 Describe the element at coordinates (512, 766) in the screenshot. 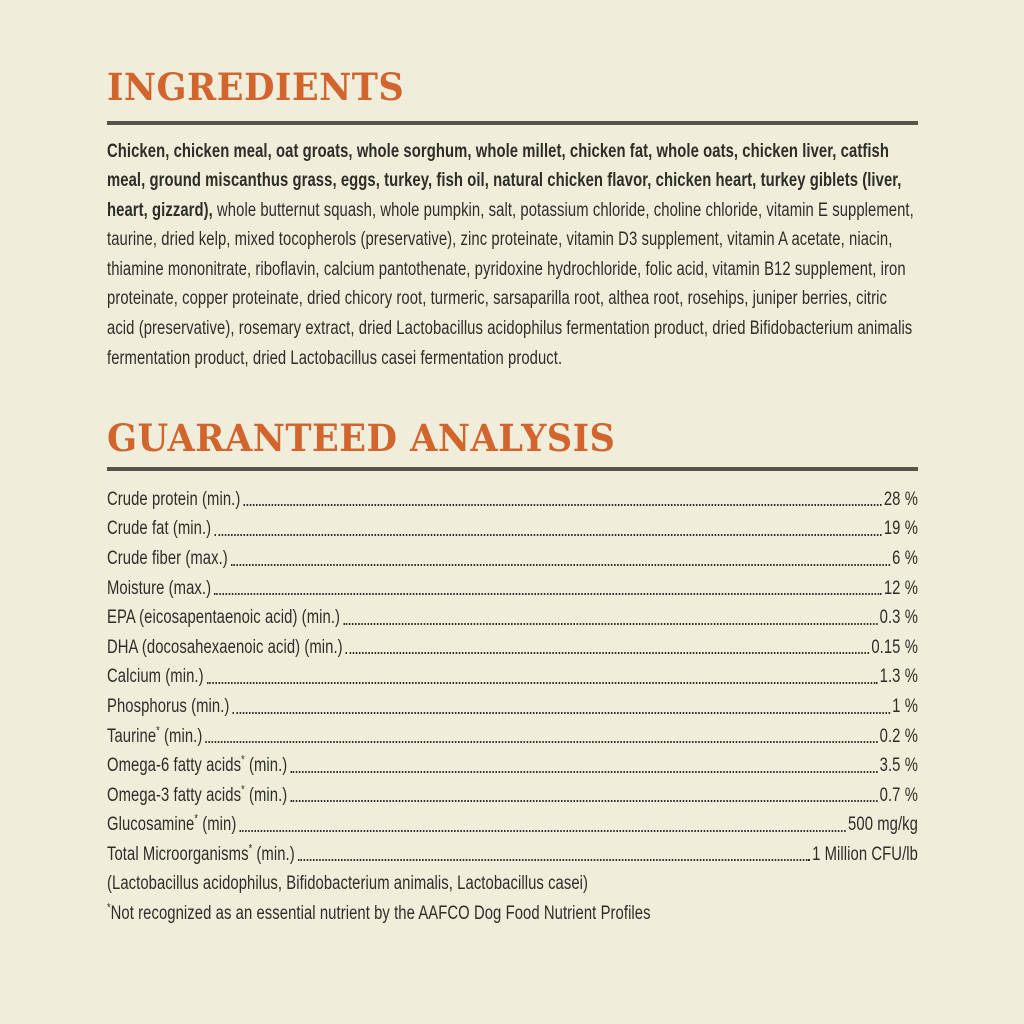

I see `analysis-row: Omega-6 fatty acids* (min.) 3.5 %` at that location.